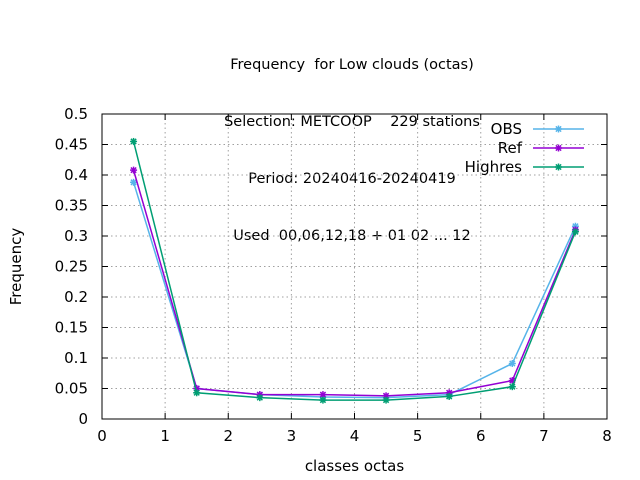  I want to click on y-tick-label: 0.1, so click(76, 358).